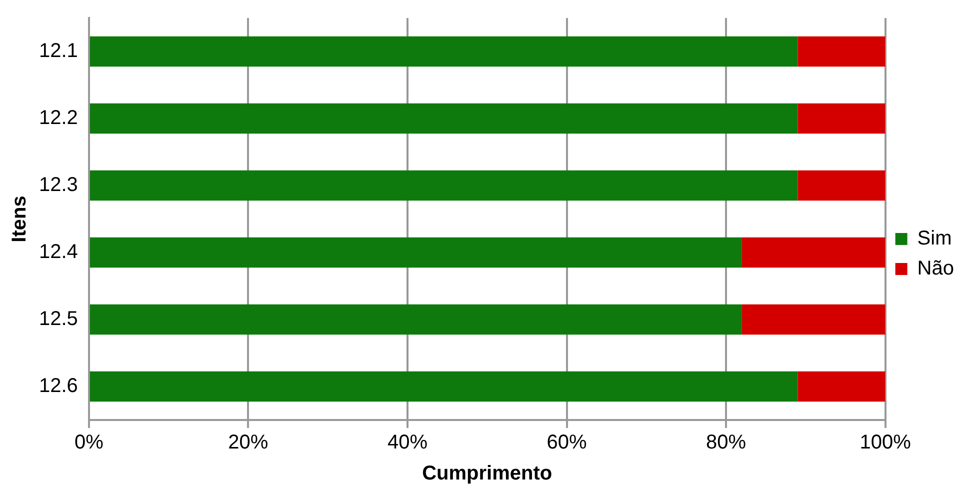 The width and height of the screenshot is (968, 494). What do you see at coordinates (248, 443) in the screenshot?
I see `x-tick-label: 20%` at bounding box center [248, 443].